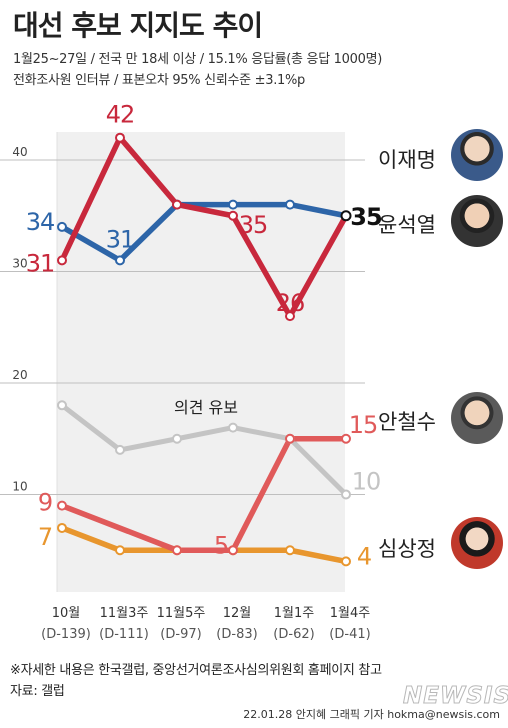 Image resolution: width=508 pixels, height=728 pixels. What do you see at coordinates (363, 425) in the screenshot?
I see `data-label-ahn-5: 15` at bounding box center [363, 425].